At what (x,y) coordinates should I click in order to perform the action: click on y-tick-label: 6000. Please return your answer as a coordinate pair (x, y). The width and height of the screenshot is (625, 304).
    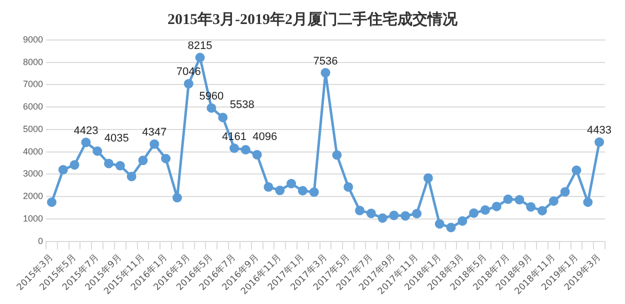
    Looking at the image, I should click on (33, 107).